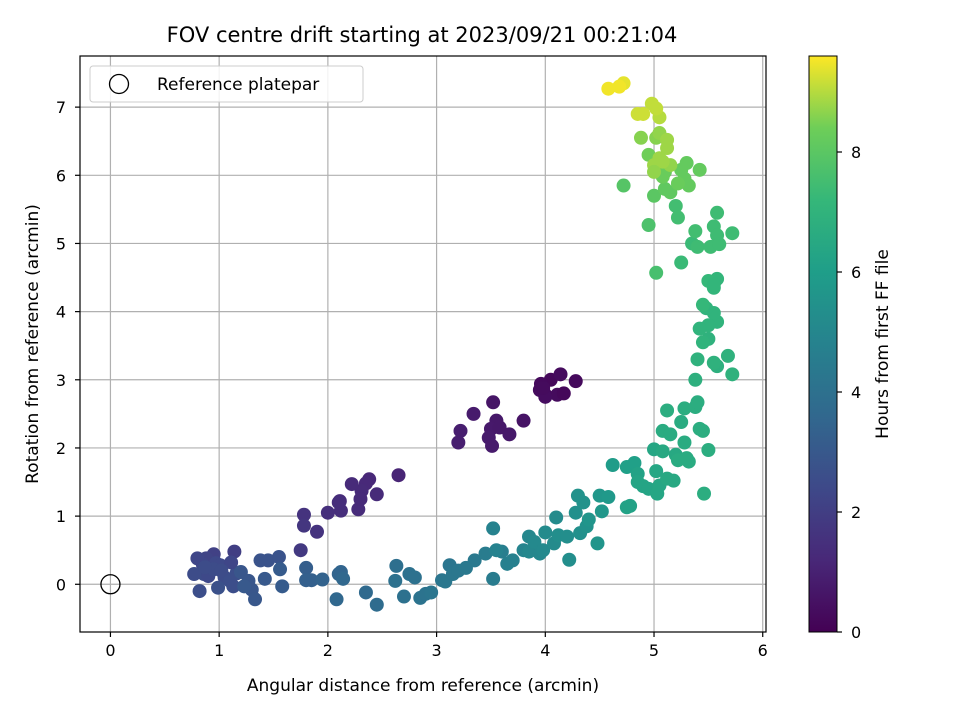  What do you see at coordinates (68, 346) in the screenshot?
I see `y-axis-ticks: 0 1 2 3 4 5 6 7` at bounding box center [68, 346].